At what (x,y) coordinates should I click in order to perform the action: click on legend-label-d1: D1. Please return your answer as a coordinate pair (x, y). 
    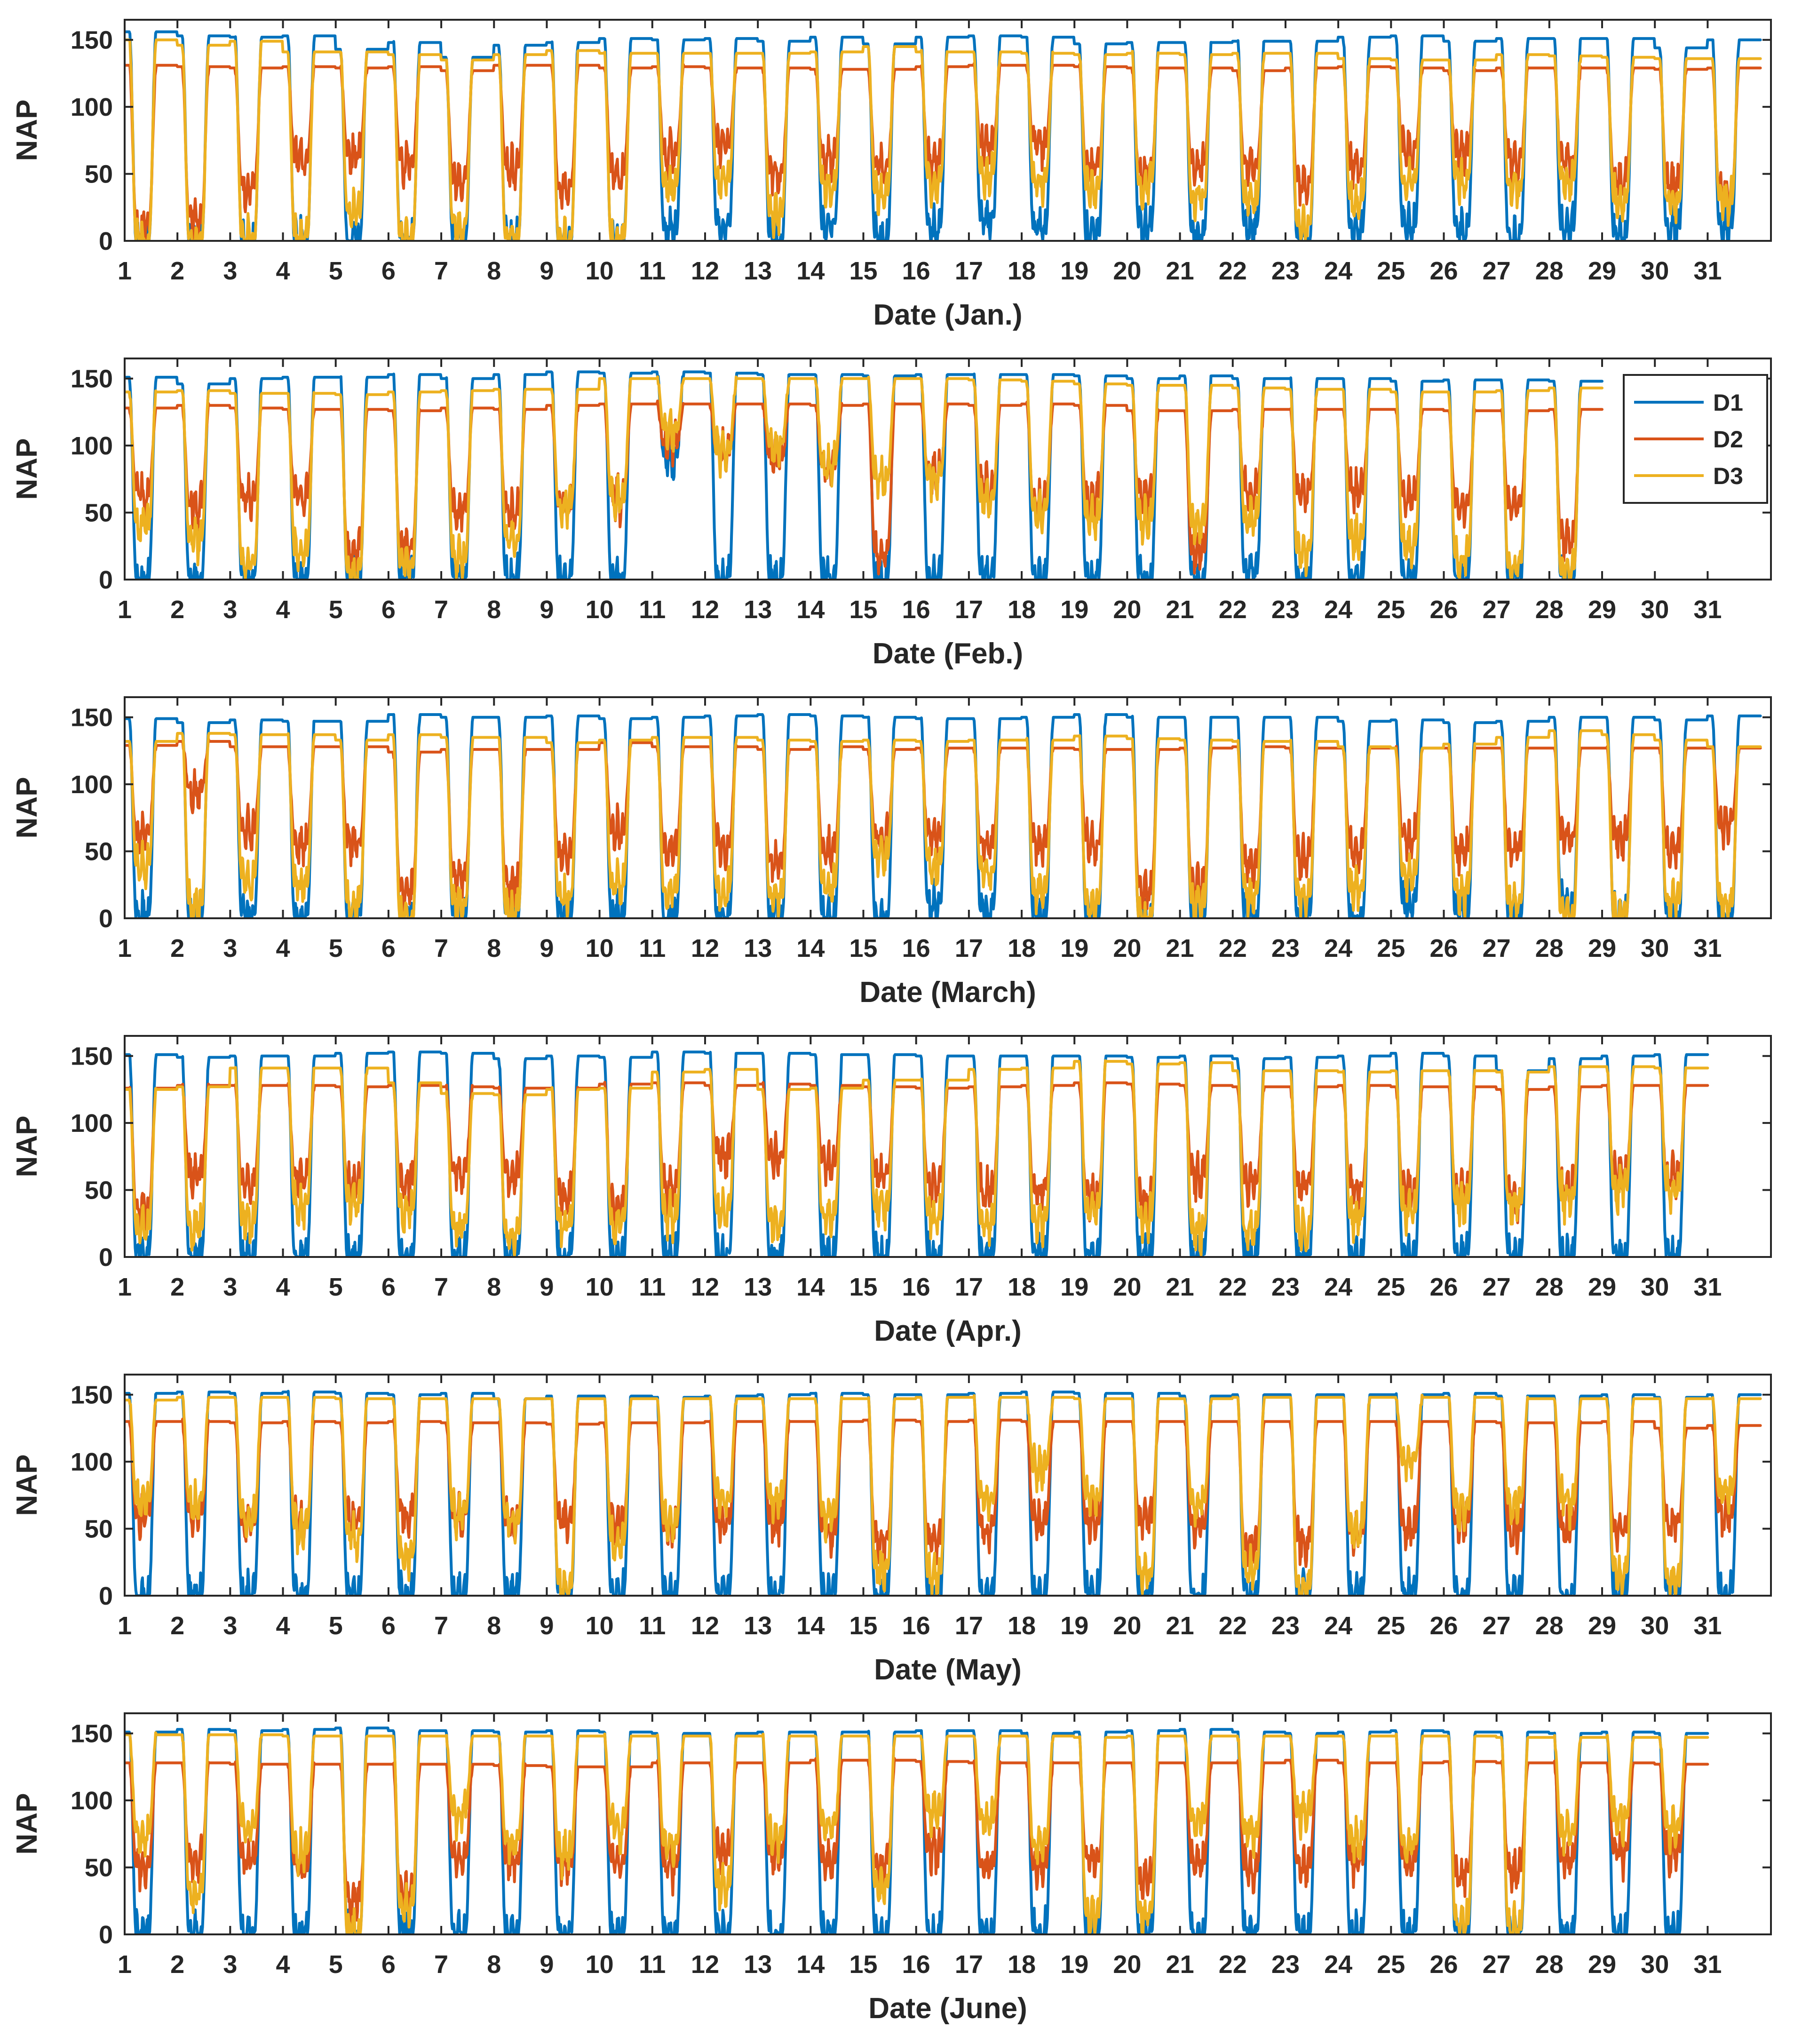
    Looking at the image, I should click on (1728, 403).